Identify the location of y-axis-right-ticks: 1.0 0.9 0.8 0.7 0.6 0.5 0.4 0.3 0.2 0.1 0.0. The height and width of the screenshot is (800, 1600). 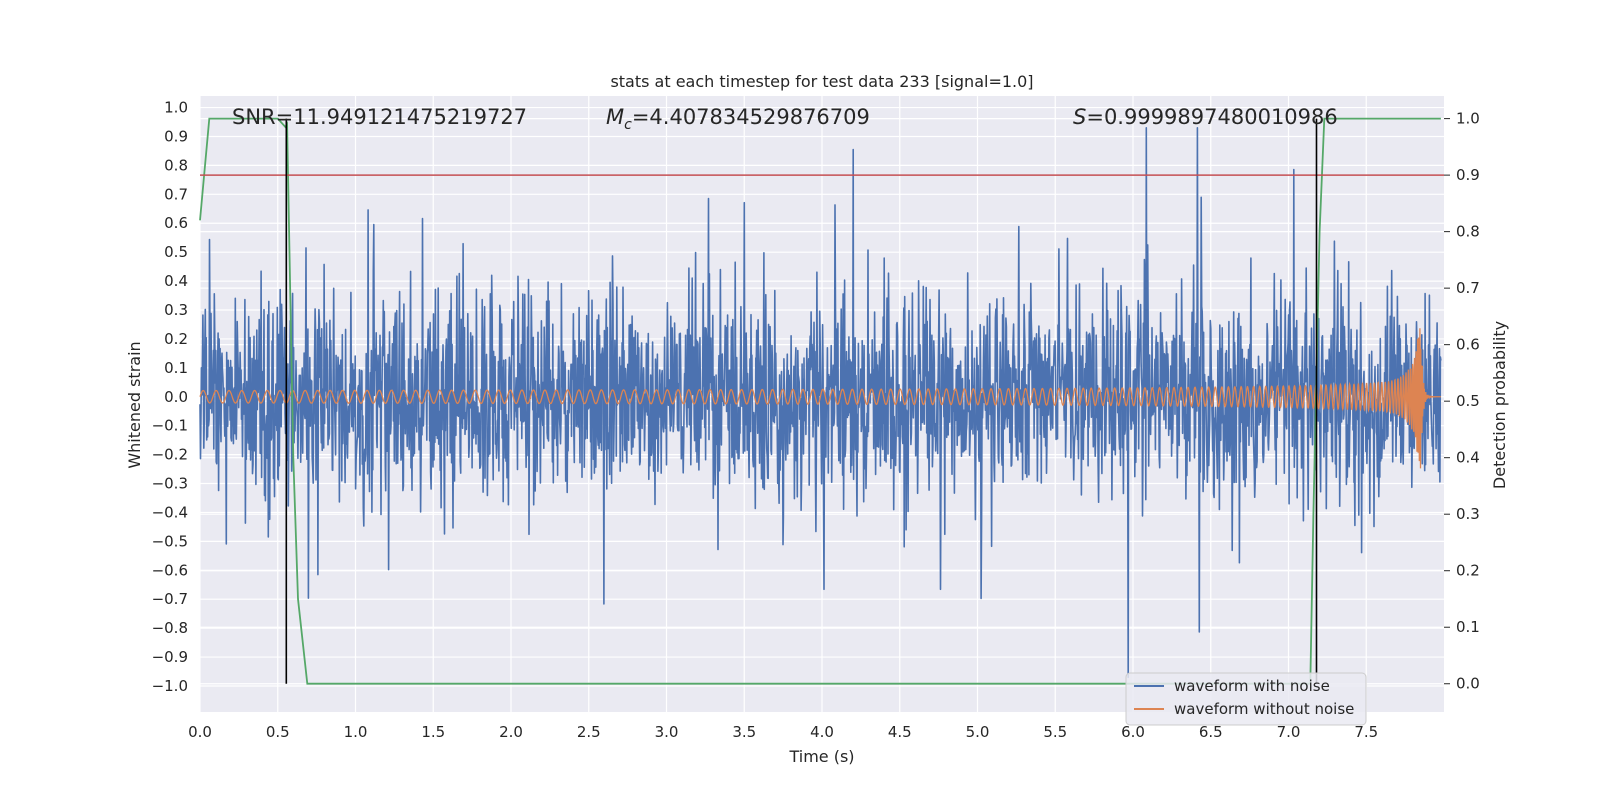
(1462, 401).